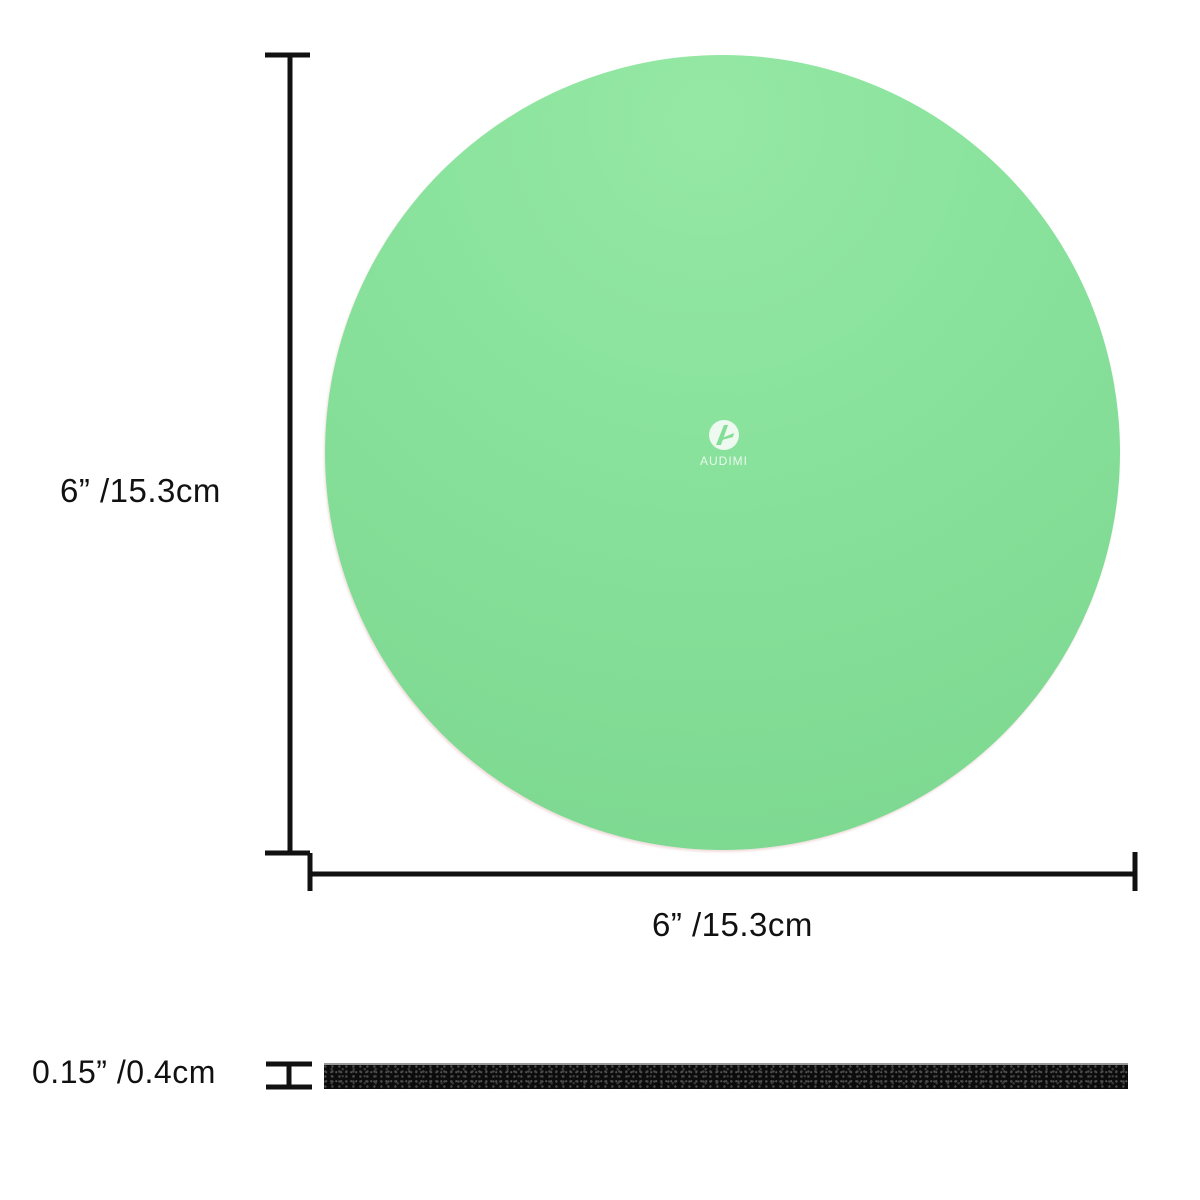 The height and width of the screenshot is (1200, 1200). What do you see at coordinates (287, 454) in the screenshot?
I see `height-dimension-line` at bounding box center [287, 454].